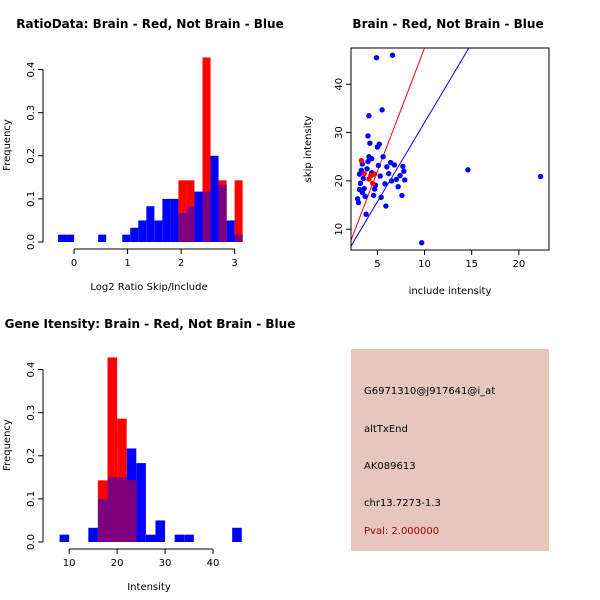  Describe the element at coordinates (181, 263) in the screenshot. I see `x-tick-label: 2` at that location.